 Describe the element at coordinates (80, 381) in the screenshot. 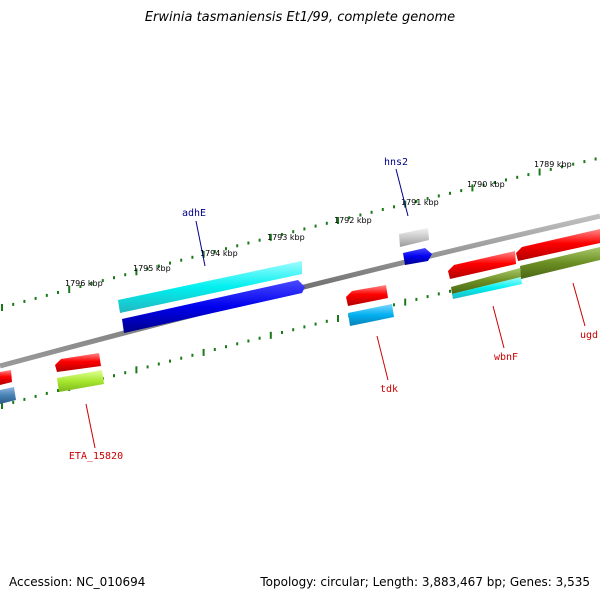

I see `gene-arrow-eta15820-cds` at that location.